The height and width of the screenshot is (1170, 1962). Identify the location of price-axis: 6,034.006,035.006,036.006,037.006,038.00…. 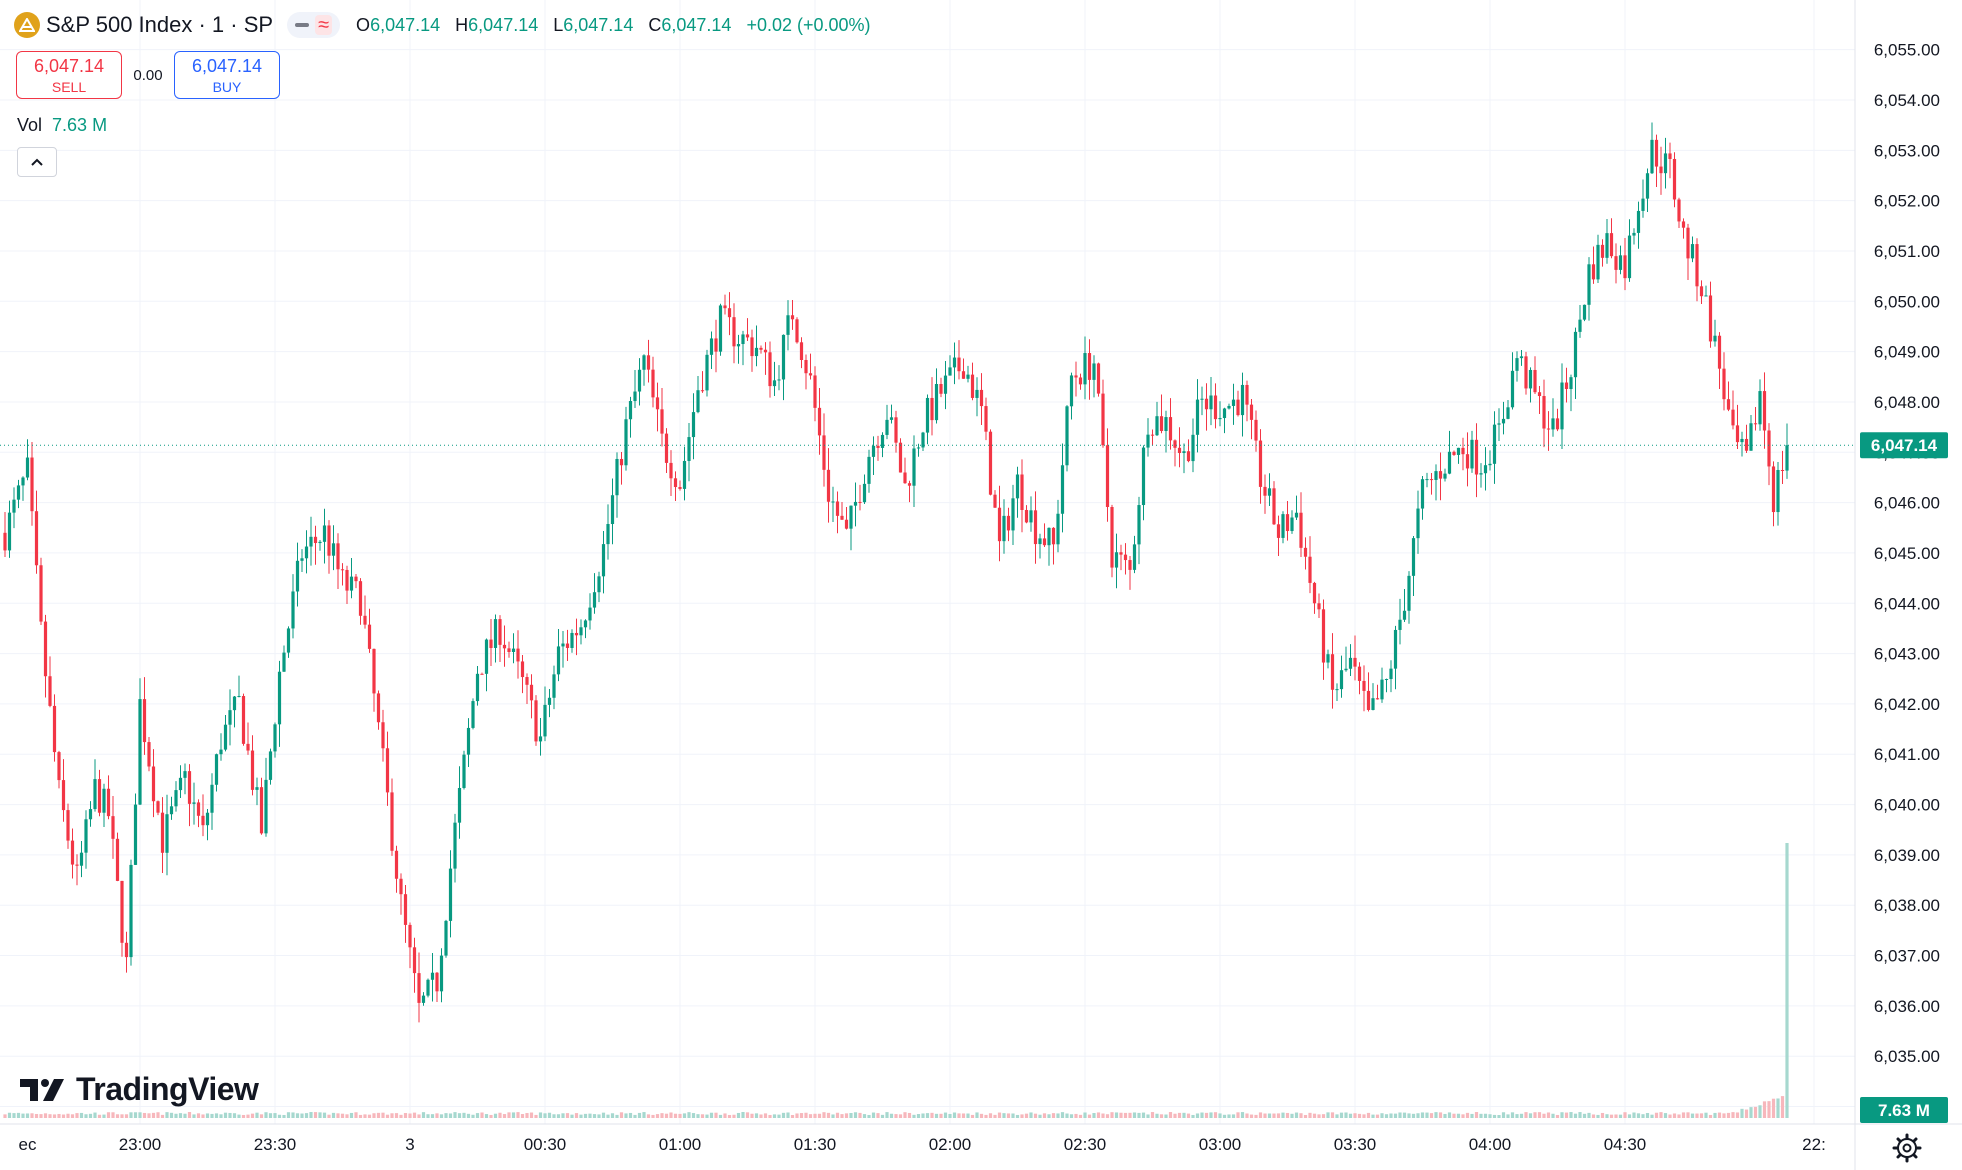
(1907, 579).